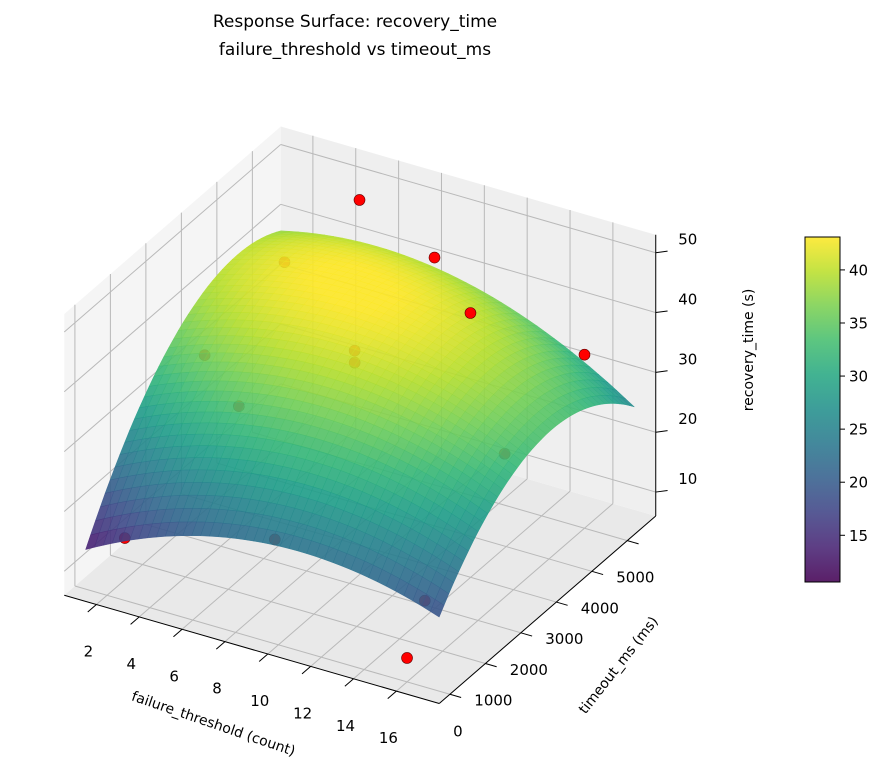  Describe the element at coordinates (635, 578) in the screenshot. I see `y-tick-label: 5000` at that location.